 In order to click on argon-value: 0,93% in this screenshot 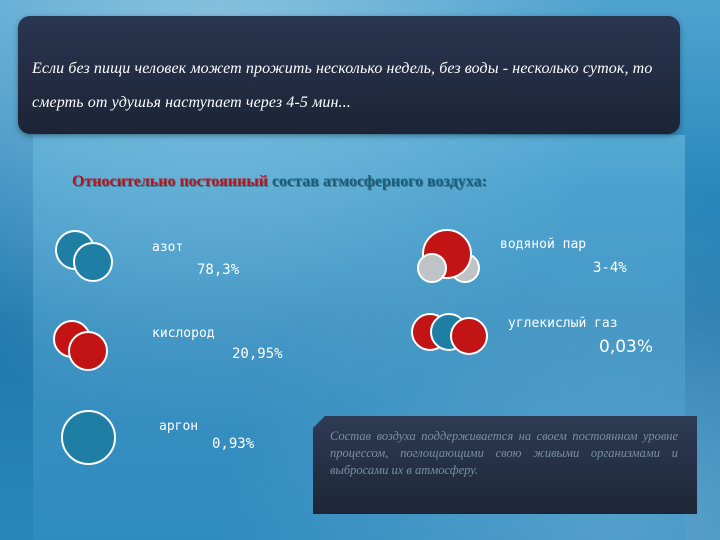, I will do `click(233, 444)`.